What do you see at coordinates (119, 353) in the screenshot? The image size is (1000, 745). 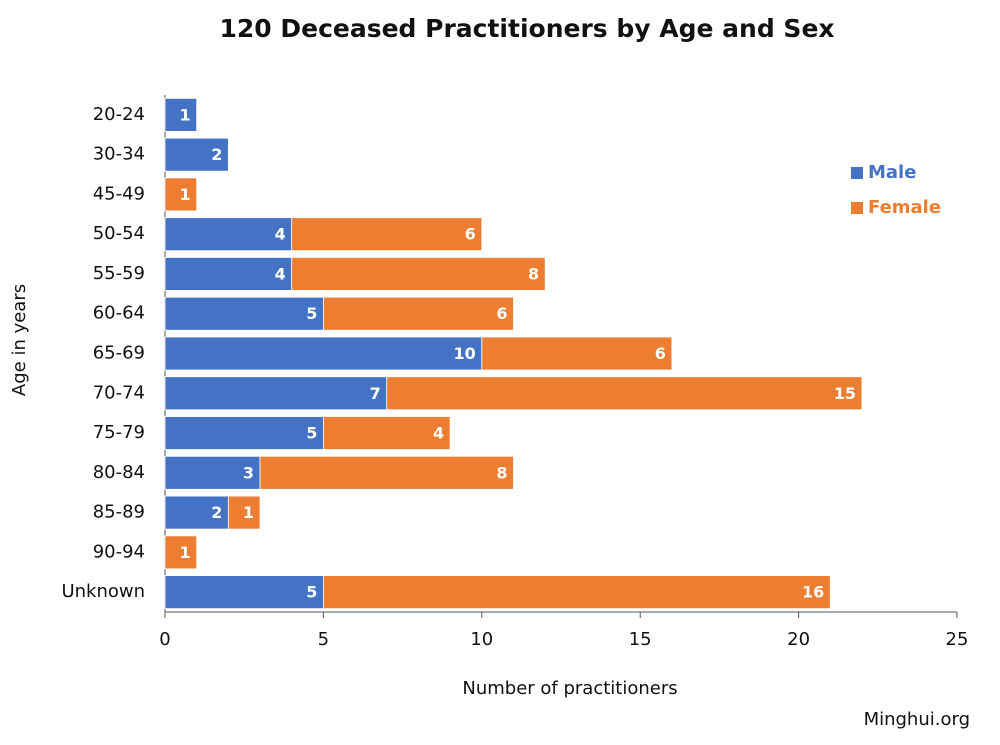 I see `y-tick-label: 65-69` at bounding box center [119, 353].